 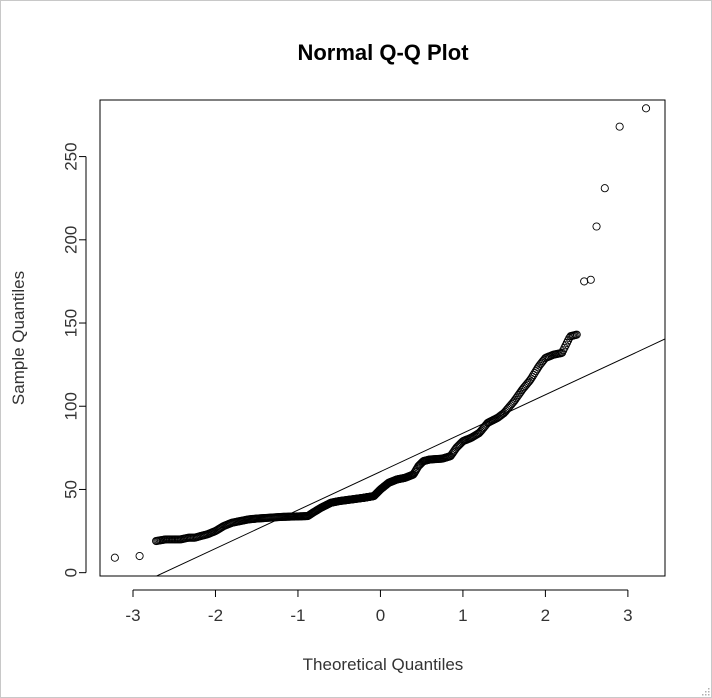 What do you see at coordinates (380, 615) in the screenshot?
I see `x-tick-label: 0` at bounding box center [380, 615].